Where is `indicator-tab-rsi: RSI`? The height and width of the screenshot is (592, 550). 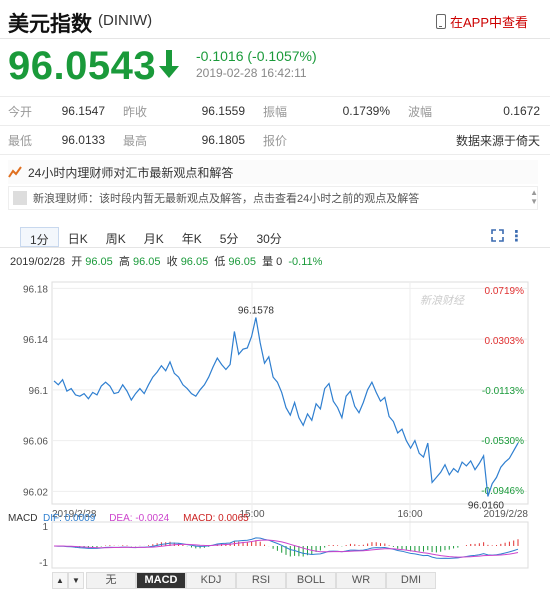
indicator-tab-rsi: RSI is located at coordinates (261, 580).